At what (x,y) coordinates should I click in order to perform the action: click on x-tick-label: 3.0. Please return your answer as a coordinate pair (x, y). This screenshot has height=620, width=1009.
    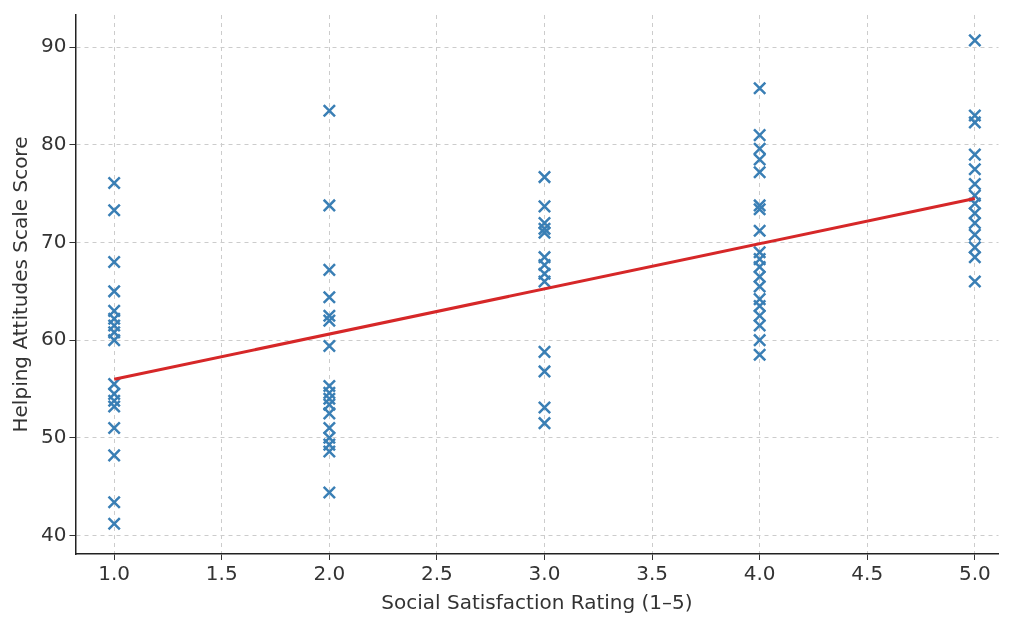
    Looking at the image, I should click on (544, 573).